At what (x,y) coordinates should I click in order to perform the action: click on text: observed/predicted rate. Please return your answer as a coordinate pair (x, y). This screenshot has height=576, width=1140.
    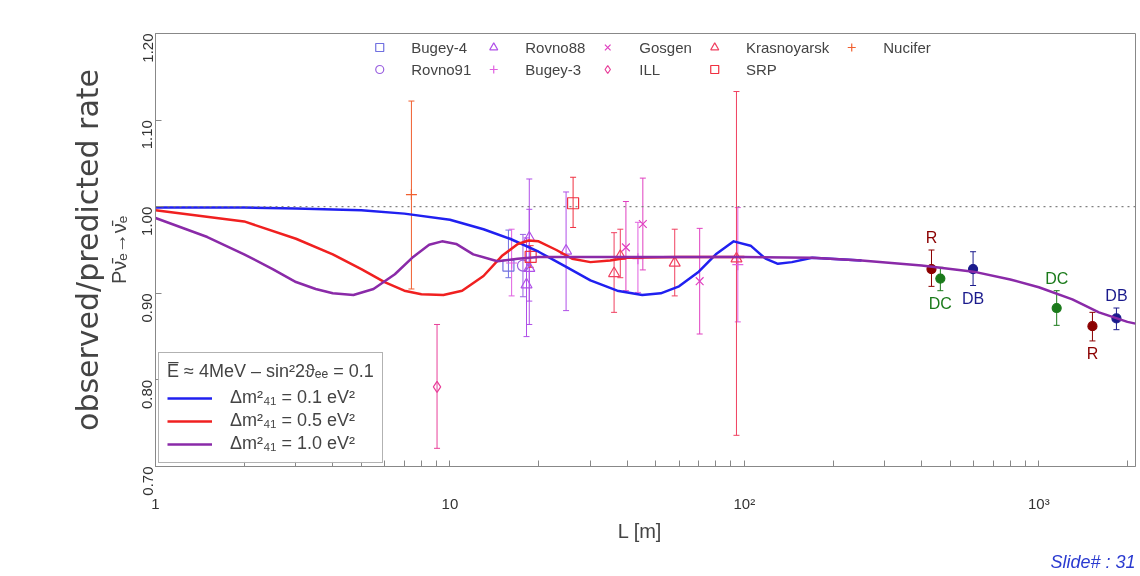
    Looking at the image, I should click on (87, 250).